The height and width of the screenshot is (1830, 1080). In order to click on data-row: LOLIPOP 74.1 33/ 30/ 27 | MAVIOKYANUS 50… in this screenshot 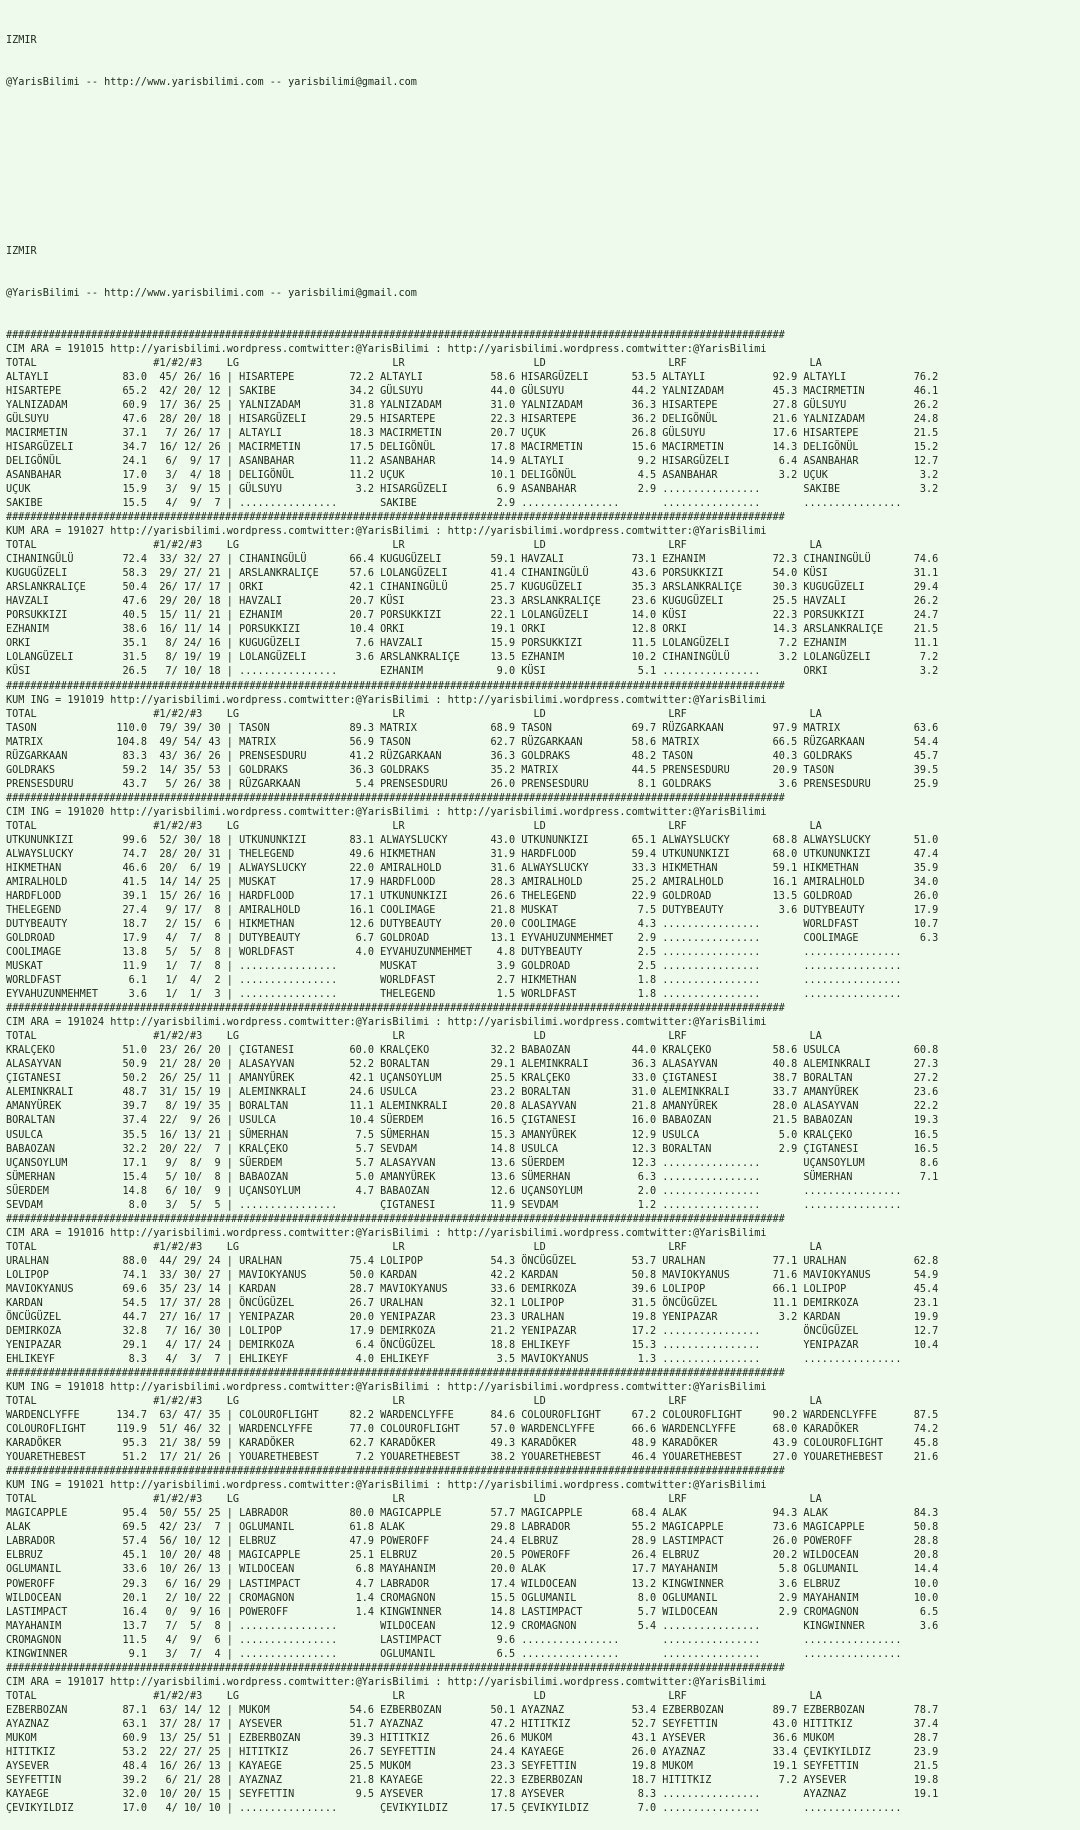, I will do `click(472, 1275)`.